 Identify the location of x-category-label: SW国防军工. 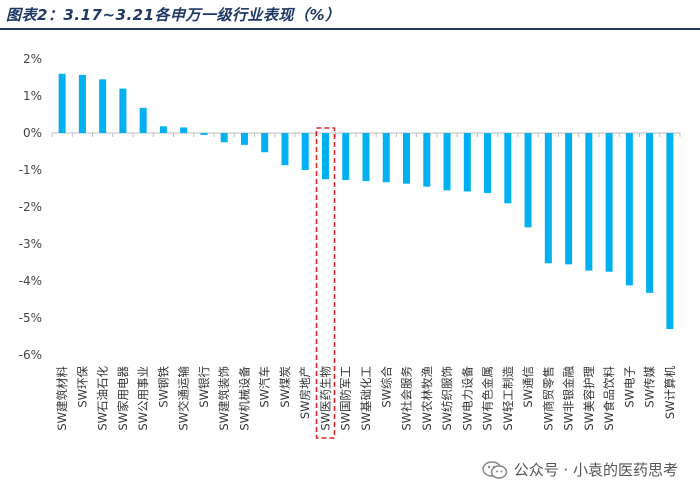
(346, 398).